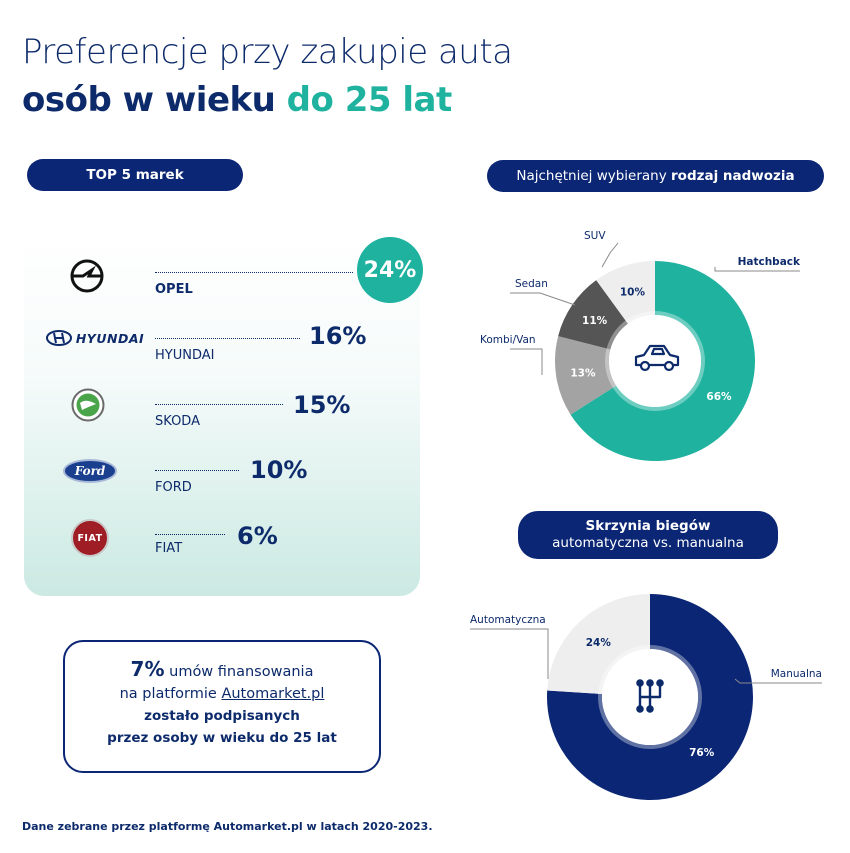 The image size is (850, 853). What do you see at coordinates (222, 738) in the screenshot?
I see `financing-line4: przez osoby w wieku do 25 lat` at bounding box center [222, 738].